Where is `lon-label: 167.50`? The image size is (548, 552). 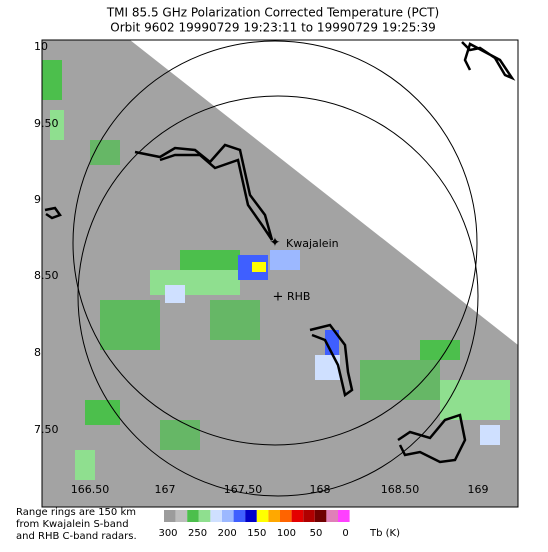
lon-label: 167.50 is located at coordinates (243, 489).